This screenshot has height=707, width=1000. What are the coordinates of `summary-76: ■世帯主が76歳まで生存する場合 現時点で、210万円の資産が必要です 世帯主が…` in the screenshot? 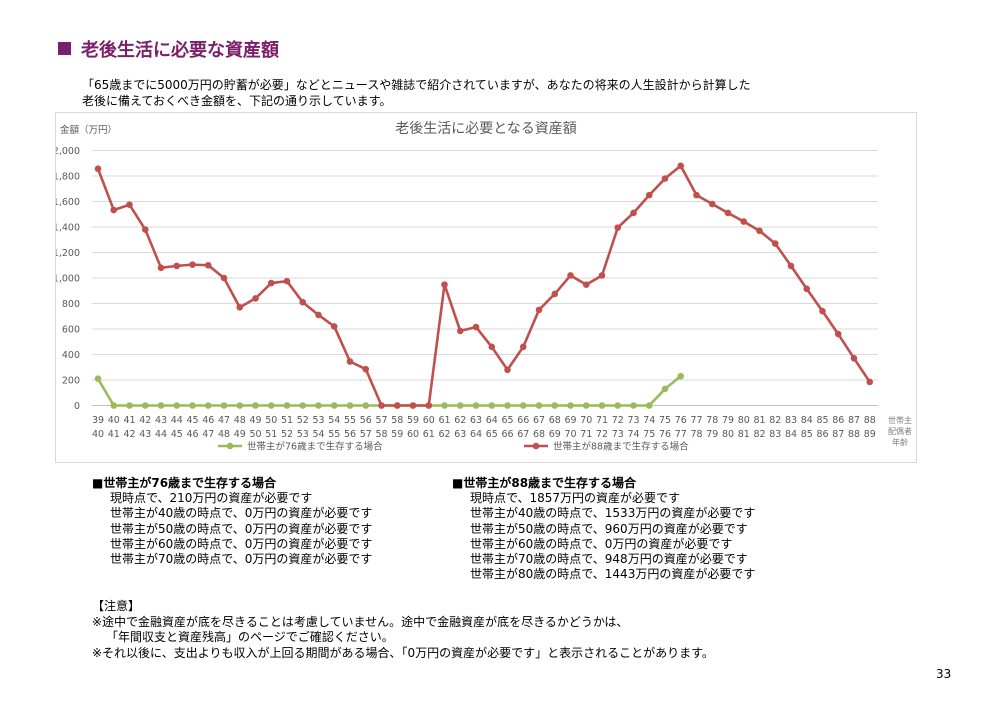 It's located at (232, 521).